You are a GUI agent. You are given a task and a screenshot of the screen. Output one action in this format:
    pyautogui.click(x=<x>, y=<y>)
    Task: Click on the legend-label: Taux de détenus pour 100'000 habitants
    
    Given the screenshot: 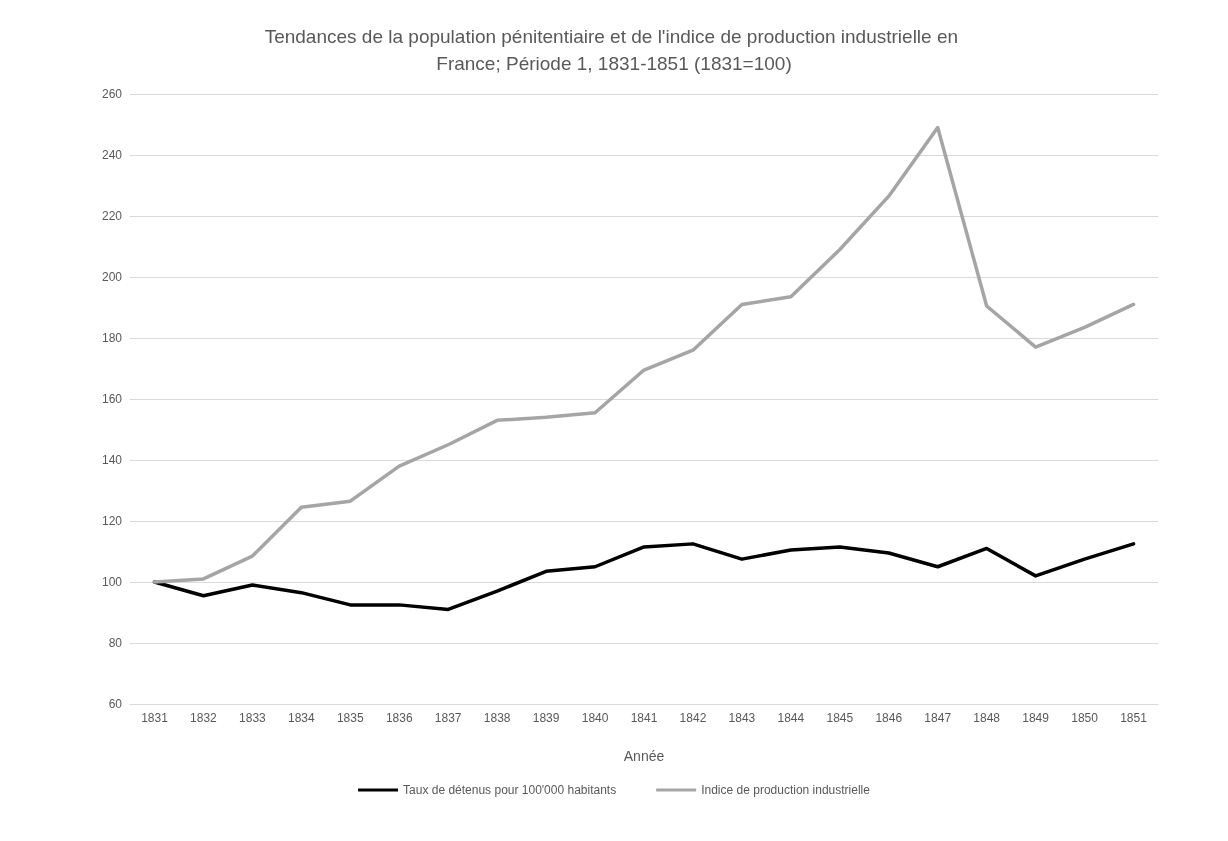 What is the action you would take?
    pyautogui.click(x=510, y=790)
    